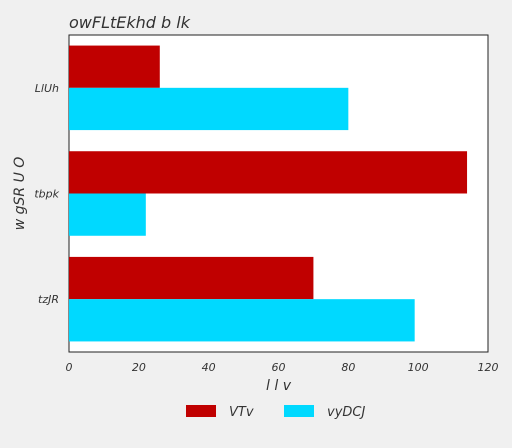 This screenshot has height=448, width=512. What do you see at coordinates (279, 367) in the screenshot?
I see `x-tick-label: 60` at bounding box center [279, 367].